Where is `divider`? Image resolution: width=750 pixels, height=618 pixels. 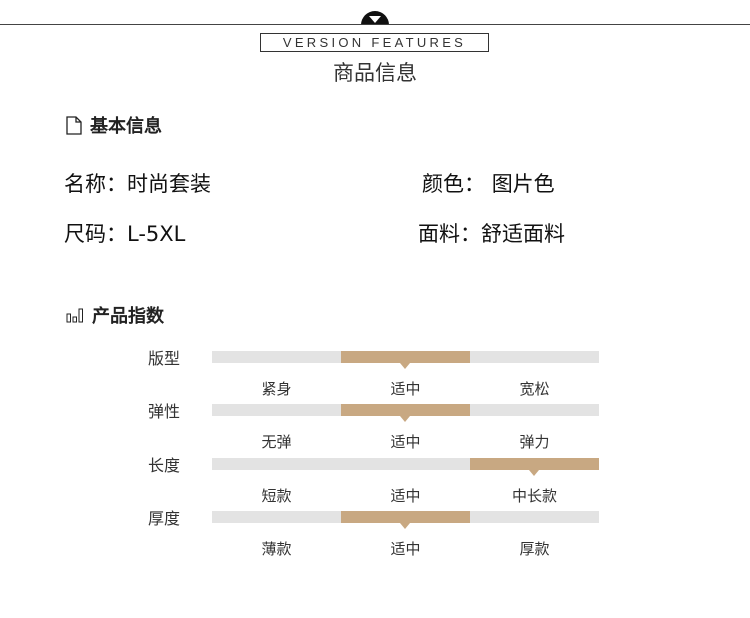
divider is located at coordinates (375, 24).